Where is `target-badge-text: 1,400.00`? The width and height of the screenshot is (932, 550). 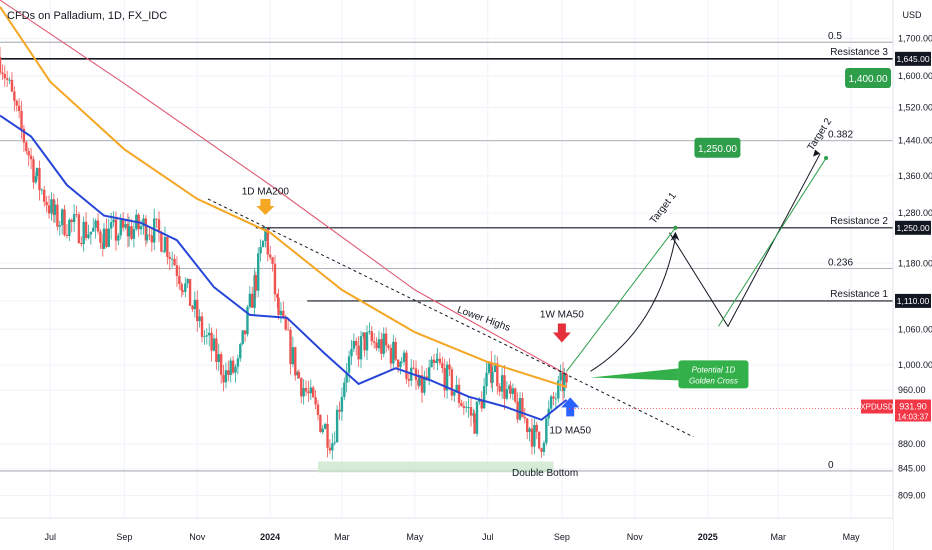 target-badge-text: 1,400.00 is located at coordinates (868, 79).